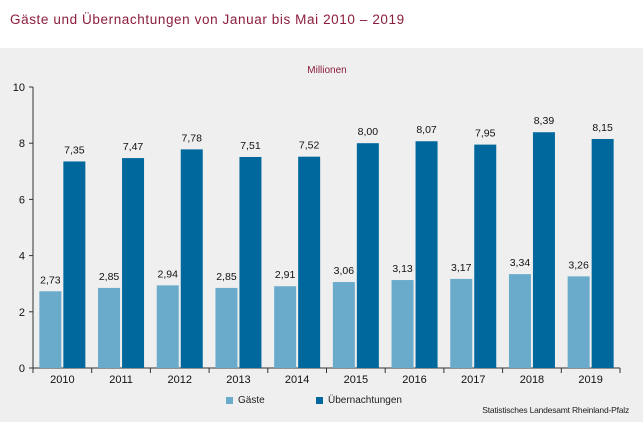 This screenshot has height=422, width=643. I want to click on x-tick-label: 2012, so click(180, 380).